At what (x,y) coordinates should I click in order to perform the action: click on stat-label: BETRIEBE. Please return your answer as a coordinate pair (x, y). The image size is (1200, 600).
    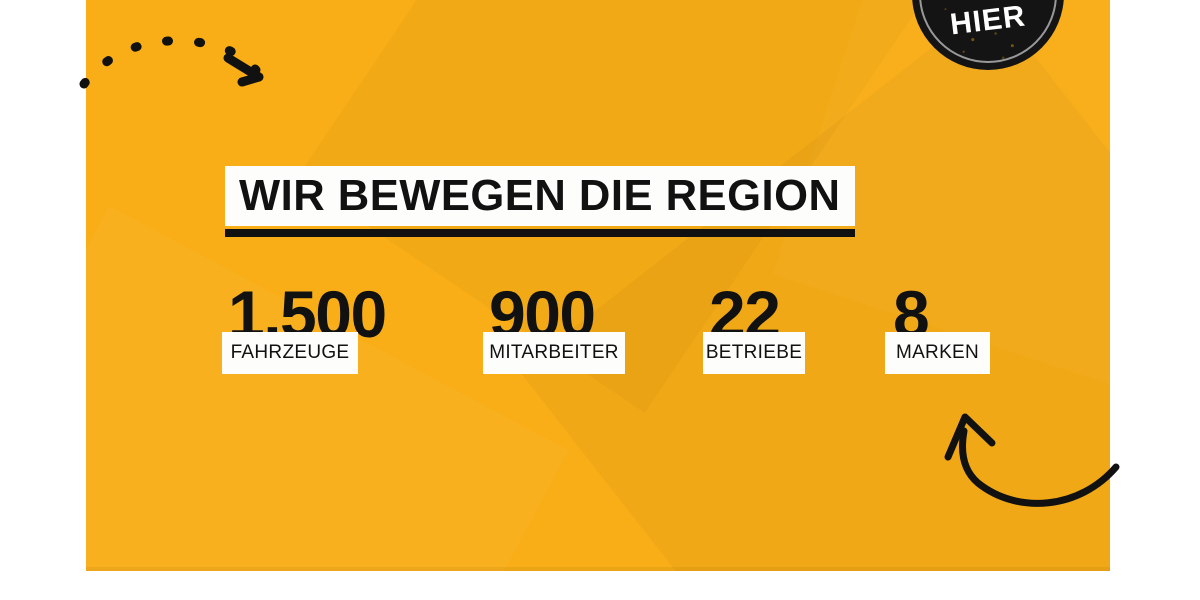
    Looking at the image, I should click on (754, 352).